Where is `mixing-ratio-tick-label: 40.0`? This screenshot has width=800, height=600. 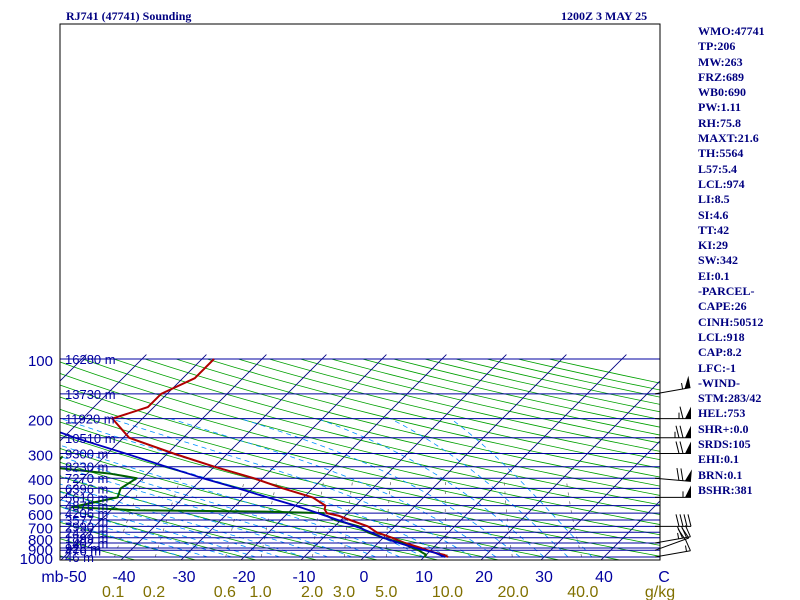
mixing-ratio-tick-label: 40.0 is located at coordinates (582, 592).